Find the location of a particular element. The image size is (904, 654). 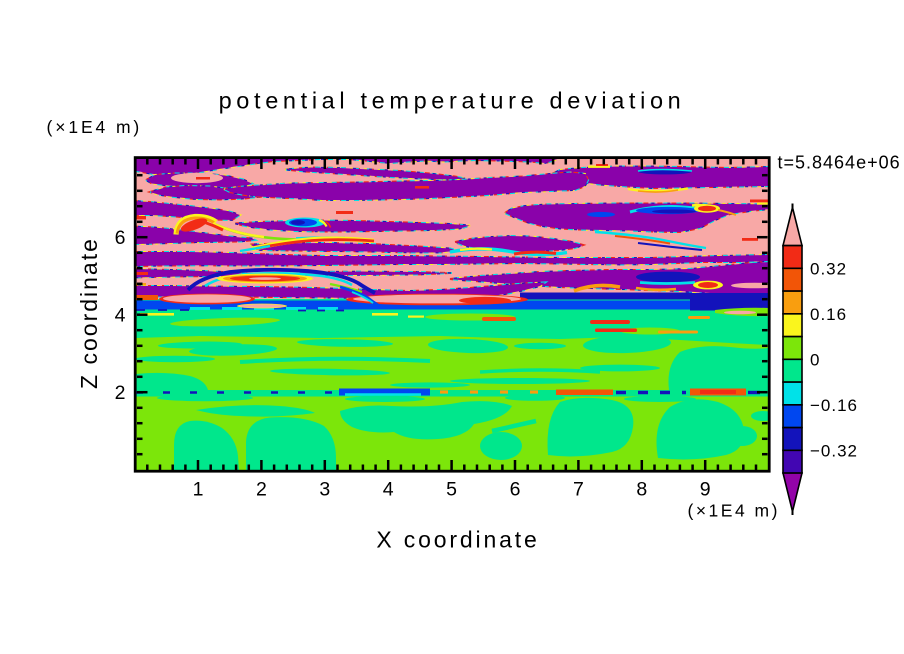

svg-text: X coordinate is located at coordinates (457, 540).